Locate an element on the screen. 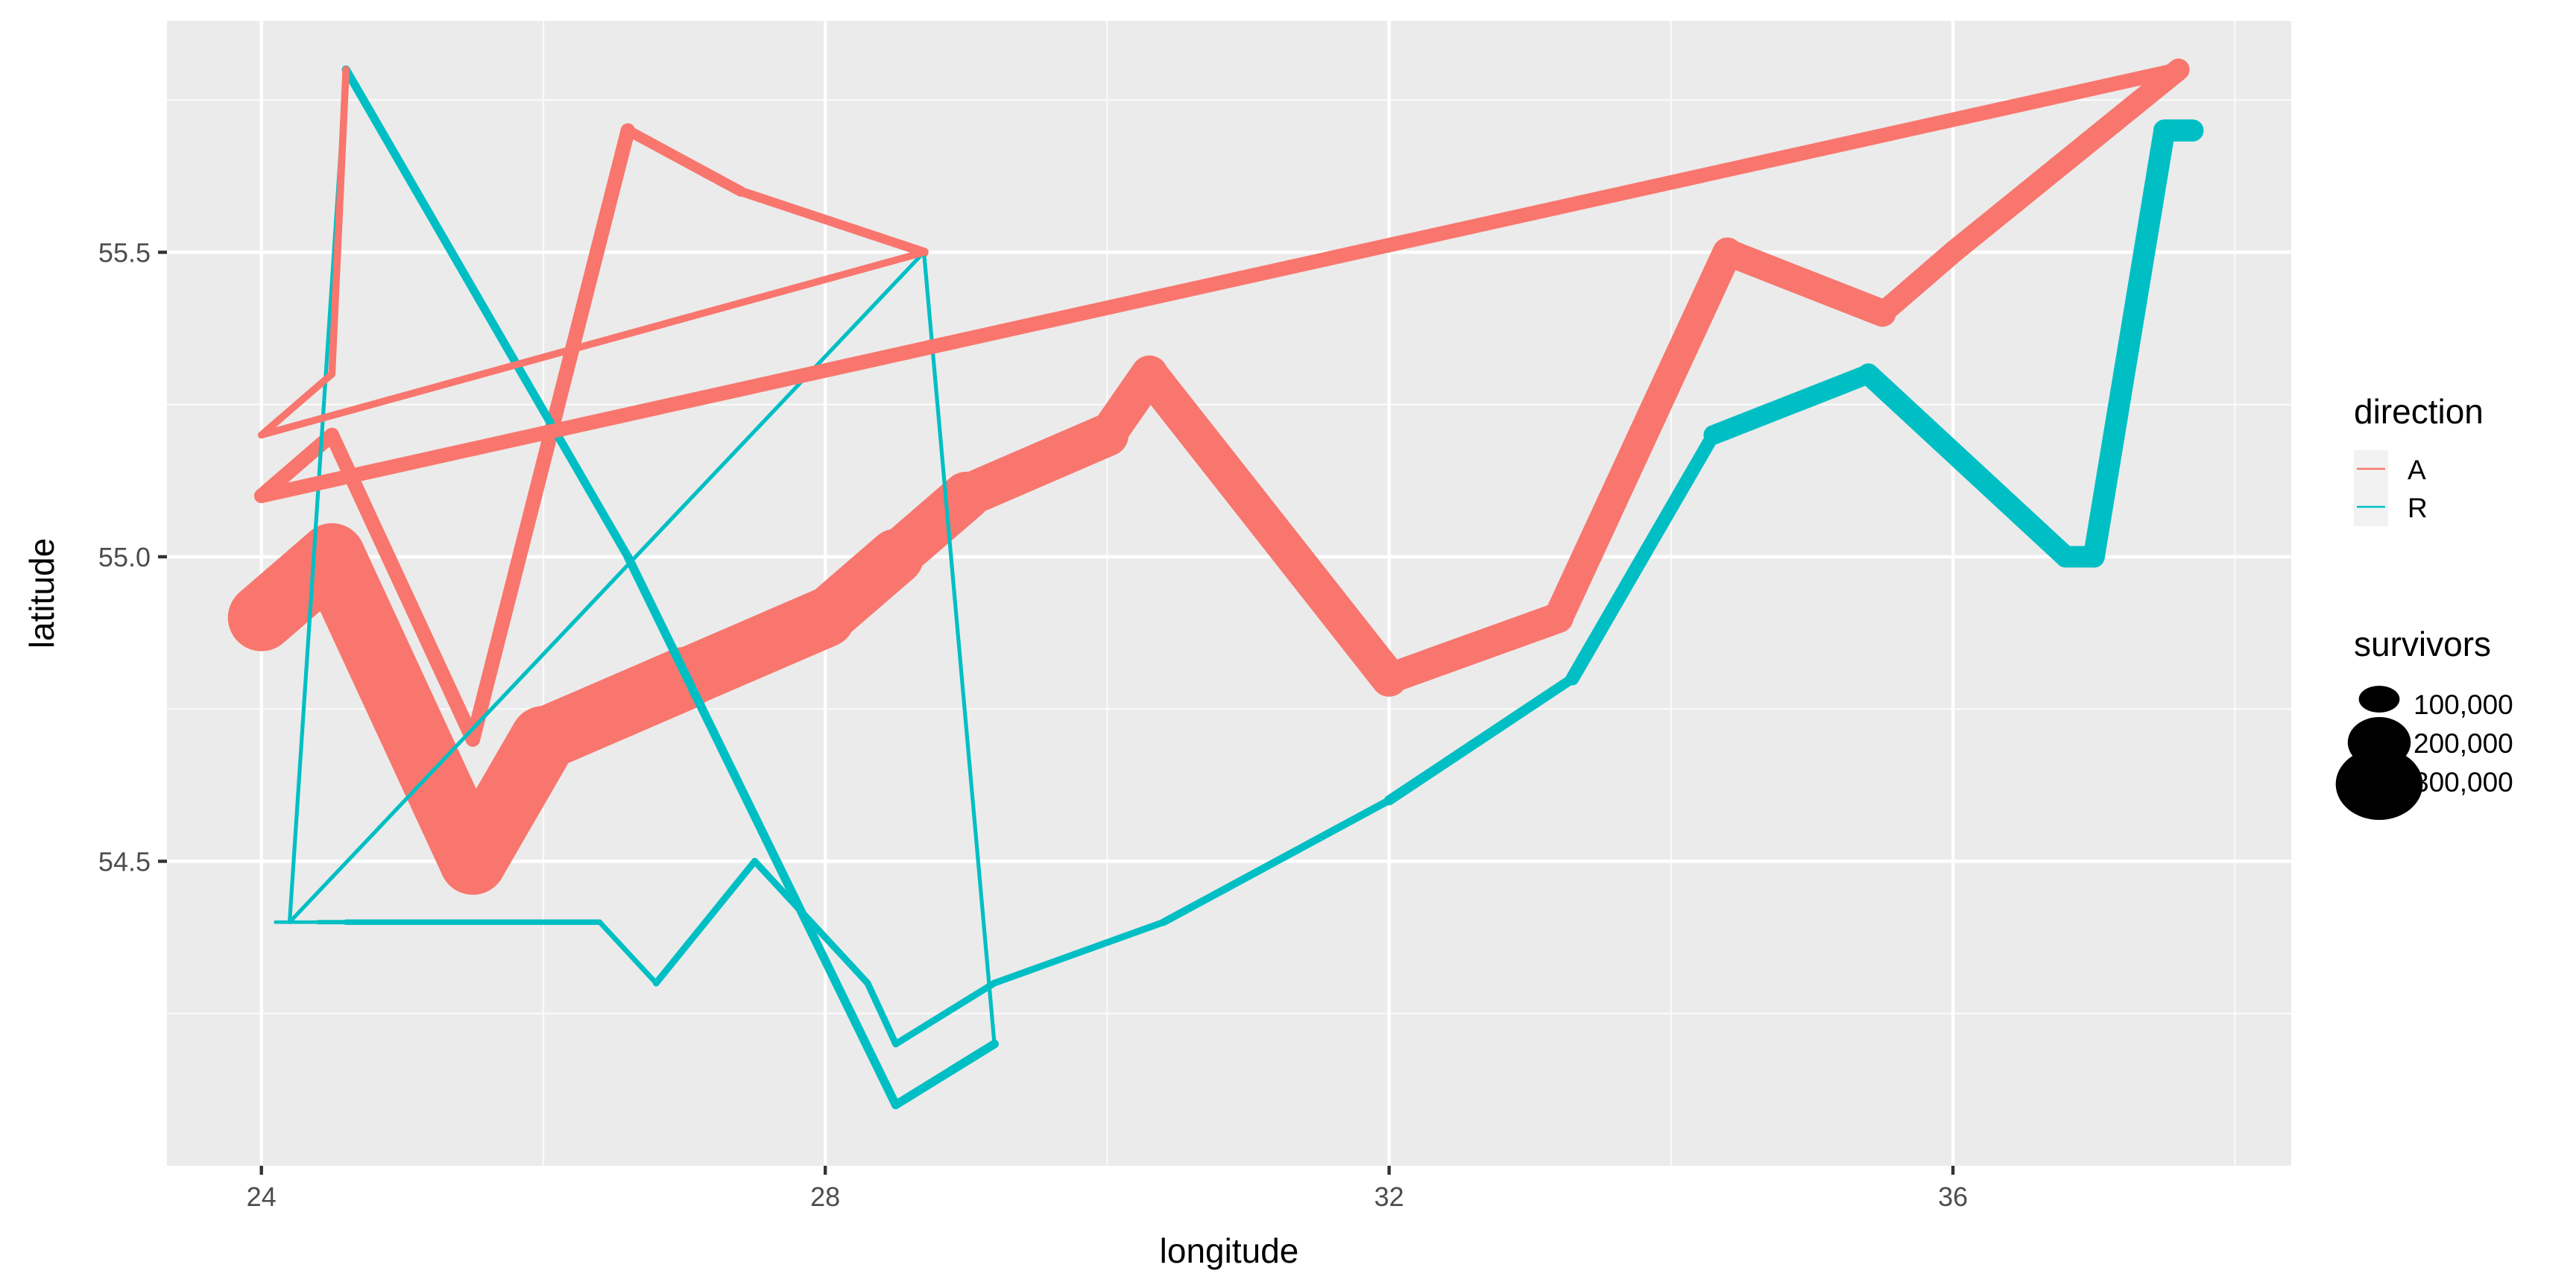 The image size is (2576, 1288). legend-size-label-2: 300,000 is located at coordinates (2463, 782).